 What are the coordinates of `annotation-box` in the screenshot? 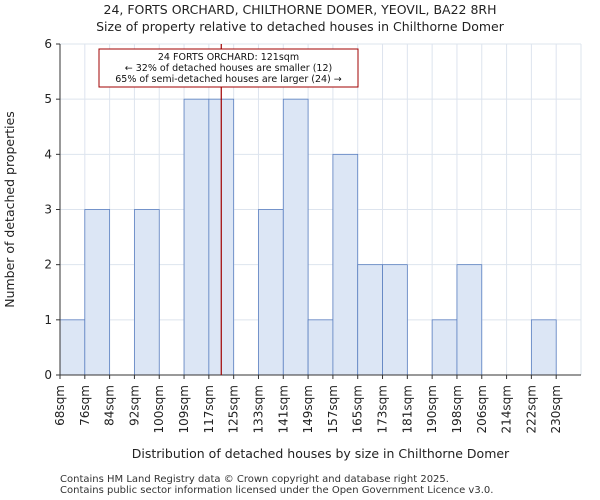 It's located at (228, 68).